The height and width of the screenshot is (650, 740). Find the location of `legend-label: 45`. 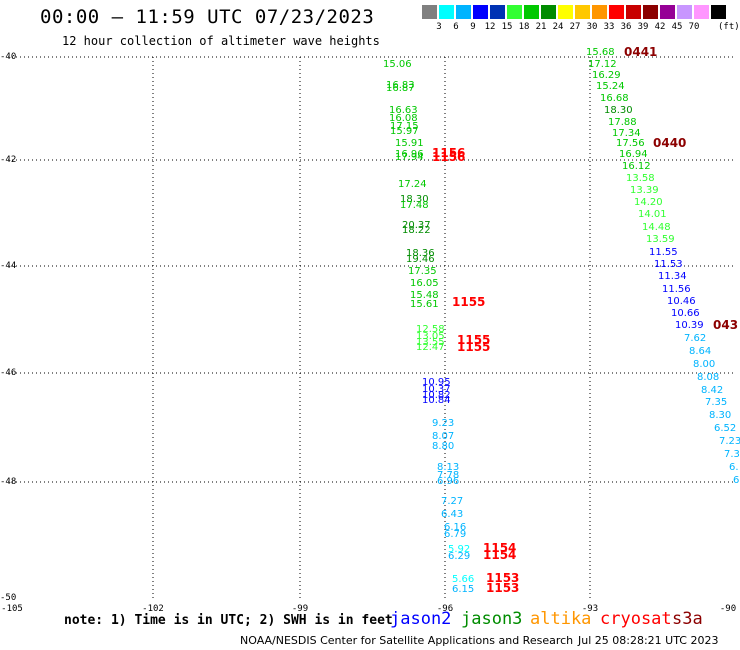

legend-label: 45 is located at coordinates (677, 27).